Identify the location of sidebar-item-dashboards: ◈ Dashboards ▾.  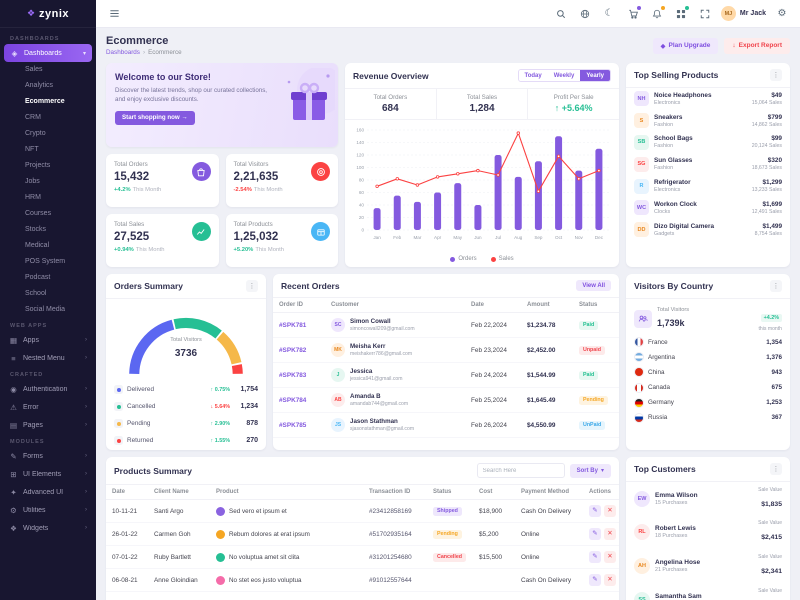
(48, 53).